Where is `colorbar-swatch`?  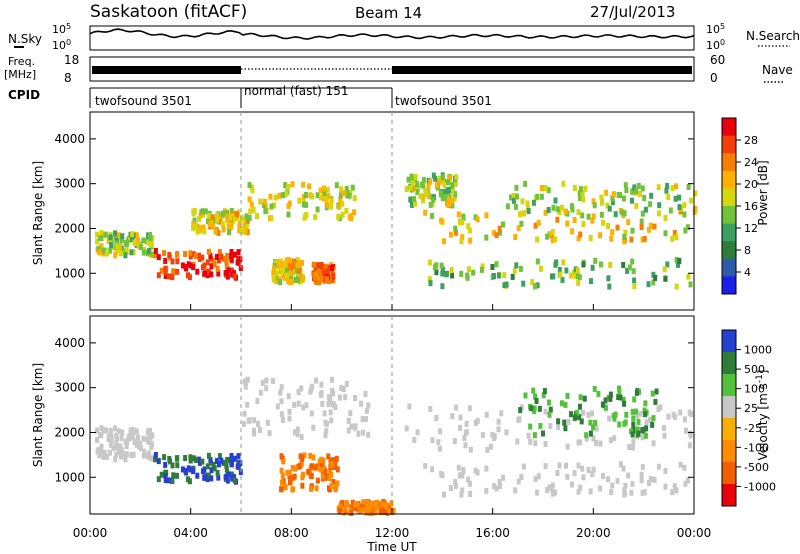 colorbar-swatch is located at coordinates (729, 179).